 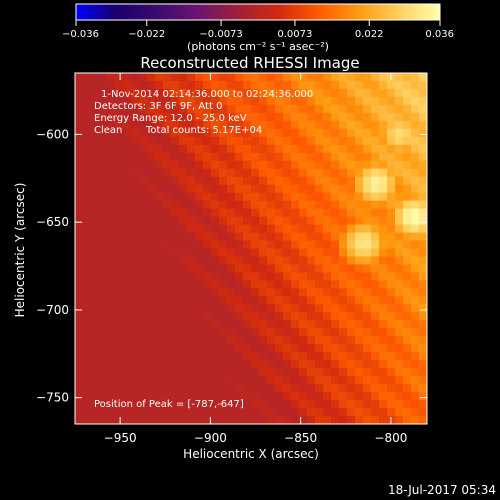 What do you see at coordinates (251, 454) in the screenshot?
I see `x-axis-label: Heliocentric X (arcsec)` at bounding box center [251, 454].